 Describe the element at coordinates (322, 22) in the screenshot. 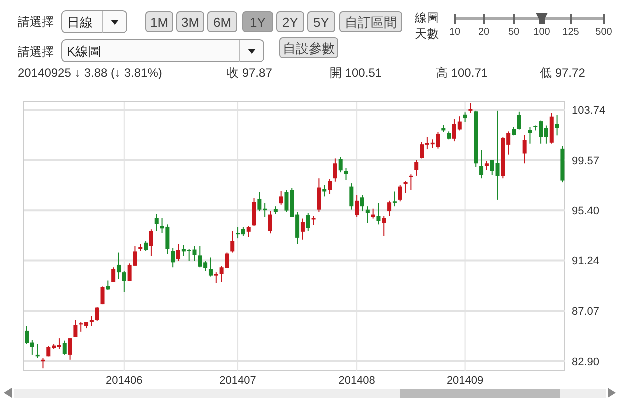

I see `text: 5Y` at that location.